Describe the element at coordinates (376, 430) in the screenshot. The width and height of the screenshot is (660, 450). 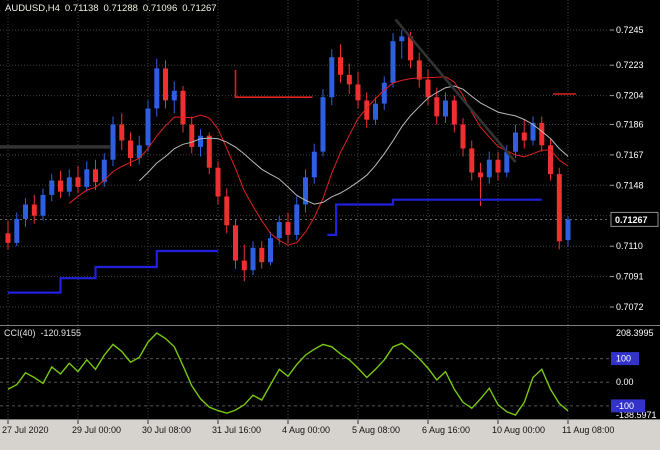
I see `time-axis-label: 5 Aug 08:00` at that location.